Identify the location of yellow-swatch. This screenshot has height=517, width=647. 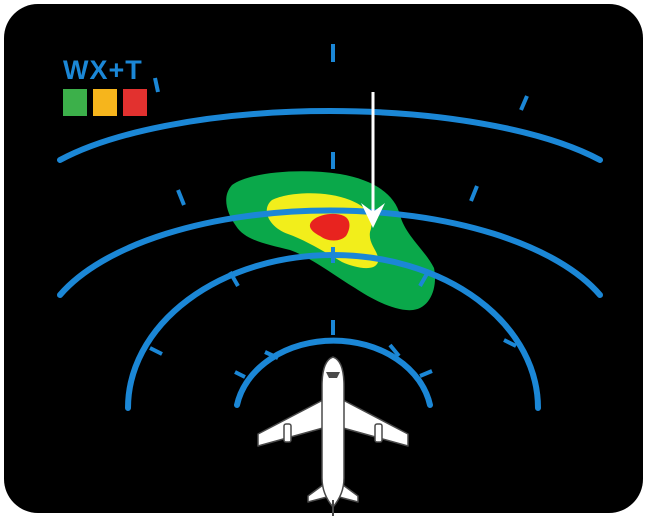
(105, 102).